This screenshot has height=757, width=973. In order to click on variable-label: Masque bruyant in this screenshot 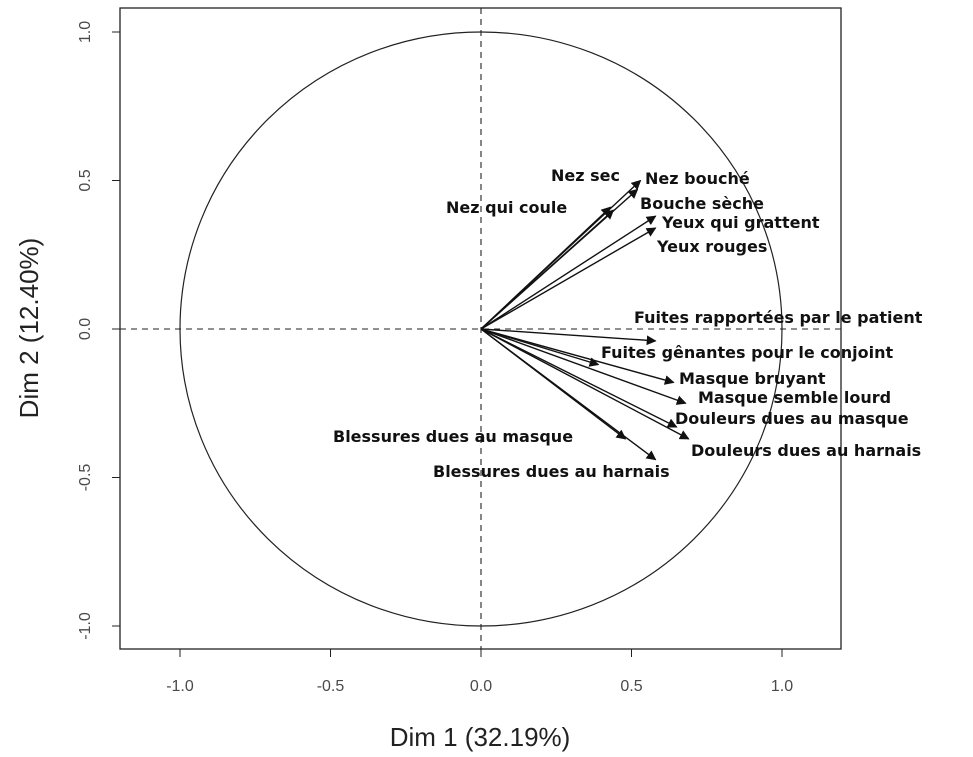, I will do `click(752, 378)`.